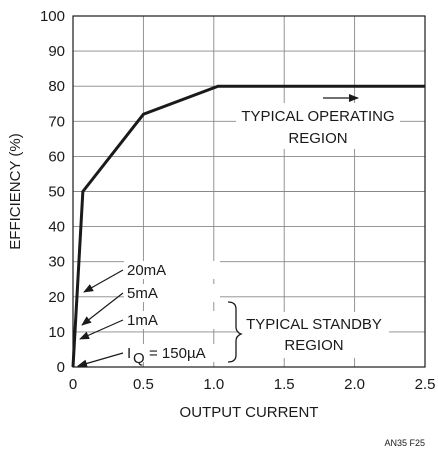  What do you see at coordinates (318, 126) in the screenshot?
I see `operating-region-label-bg` at bounding box center [318, 126].